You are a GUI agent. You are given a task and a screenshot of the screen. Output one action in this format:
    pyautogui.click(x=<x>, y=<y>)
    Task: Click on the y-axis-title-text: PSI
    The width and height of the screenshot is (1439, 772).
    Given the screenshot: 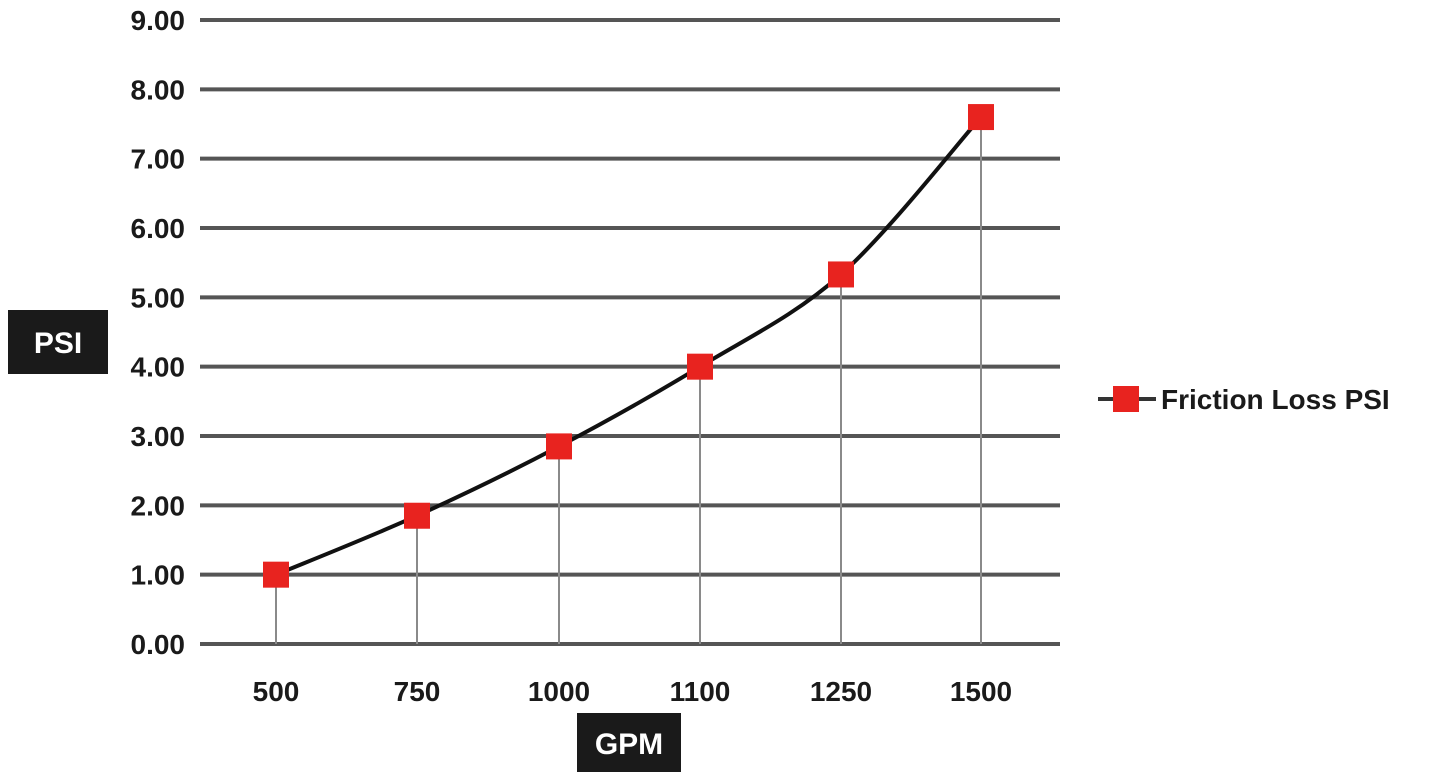 What is the action you would take?
    pyautogui.click(x=58, y=343)
    